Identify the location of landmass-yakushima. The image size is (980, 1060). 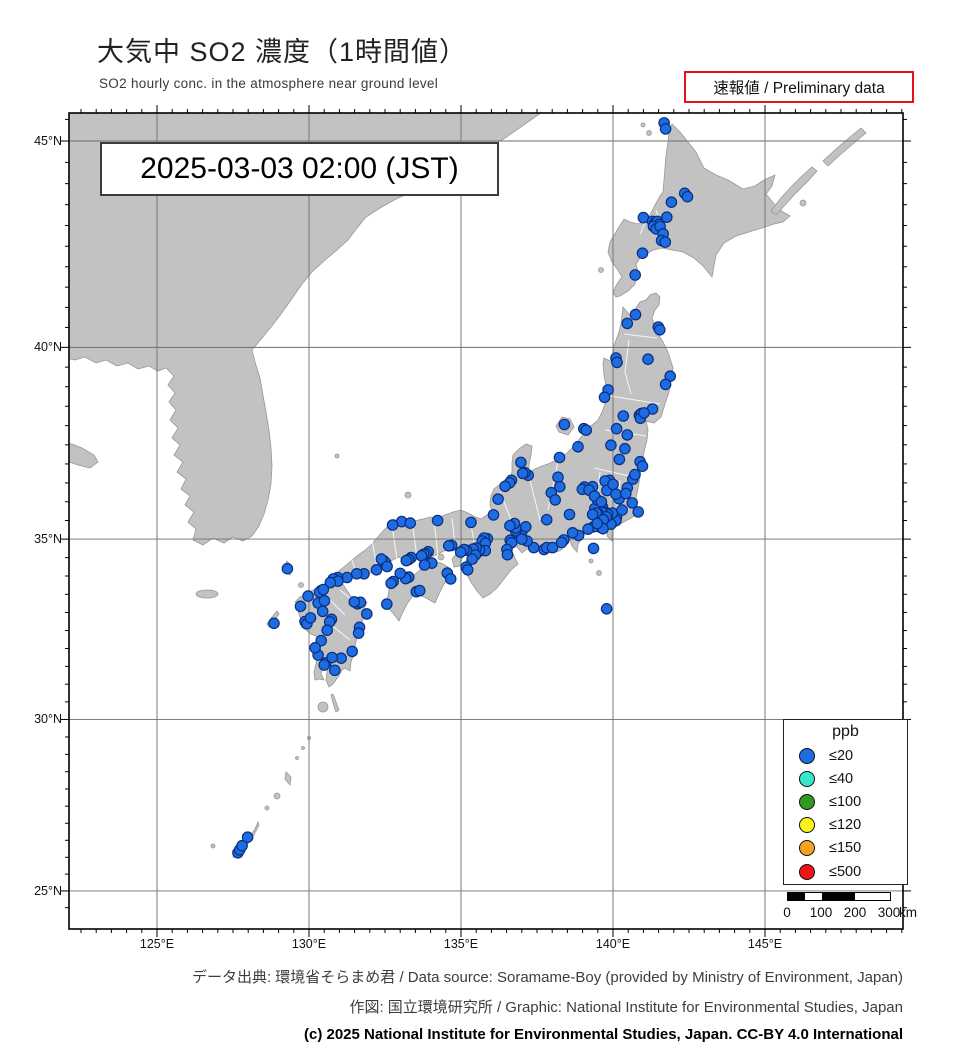
(323, 707).